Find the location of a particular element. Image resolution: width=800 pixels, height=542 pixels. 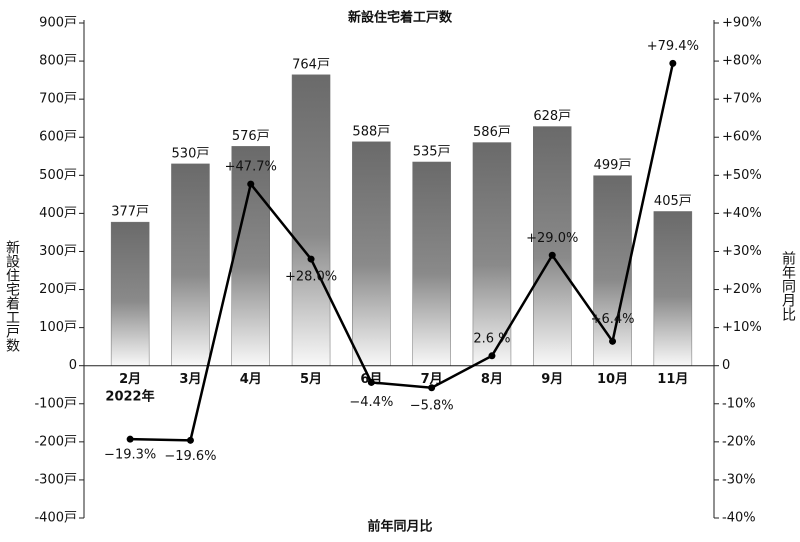

x-tick-label: 10月 is located at coordinates (612, 379).